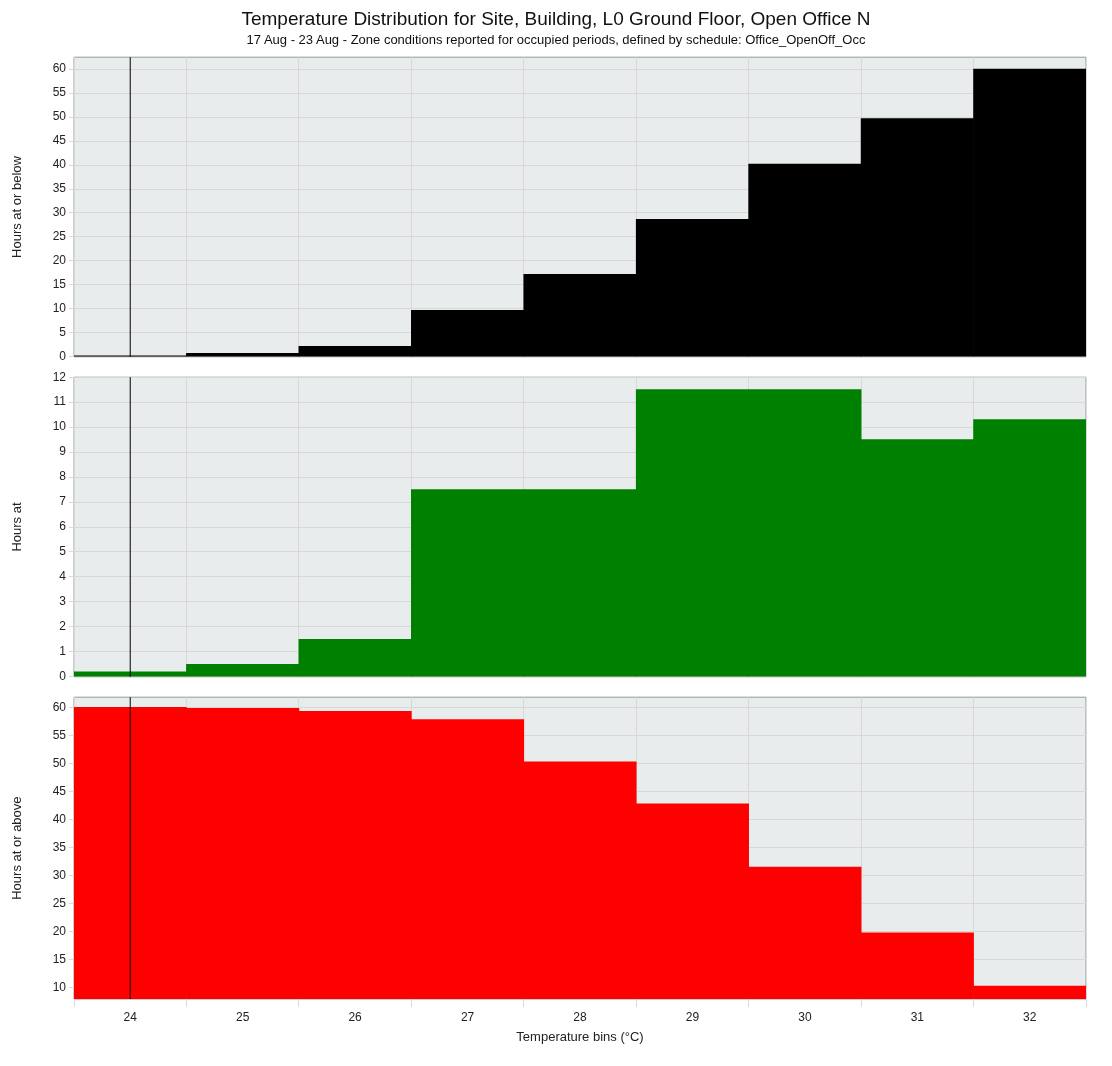 Image resolution: width=1112 pixels, height=1066 pixels. Describe the element at coordinates (355, 1016) in the screenshot. I see `x-tick-label: 26` at that location.